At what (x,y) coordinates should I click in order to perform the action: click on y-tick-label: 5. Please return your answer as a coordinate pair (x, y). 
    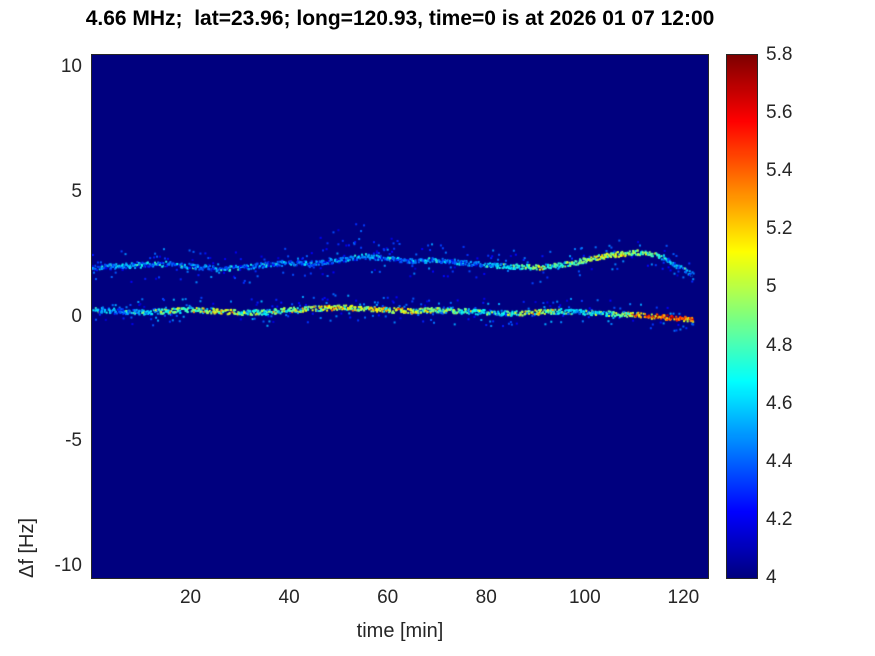
    Looking at the image, I should click on (76, 191).